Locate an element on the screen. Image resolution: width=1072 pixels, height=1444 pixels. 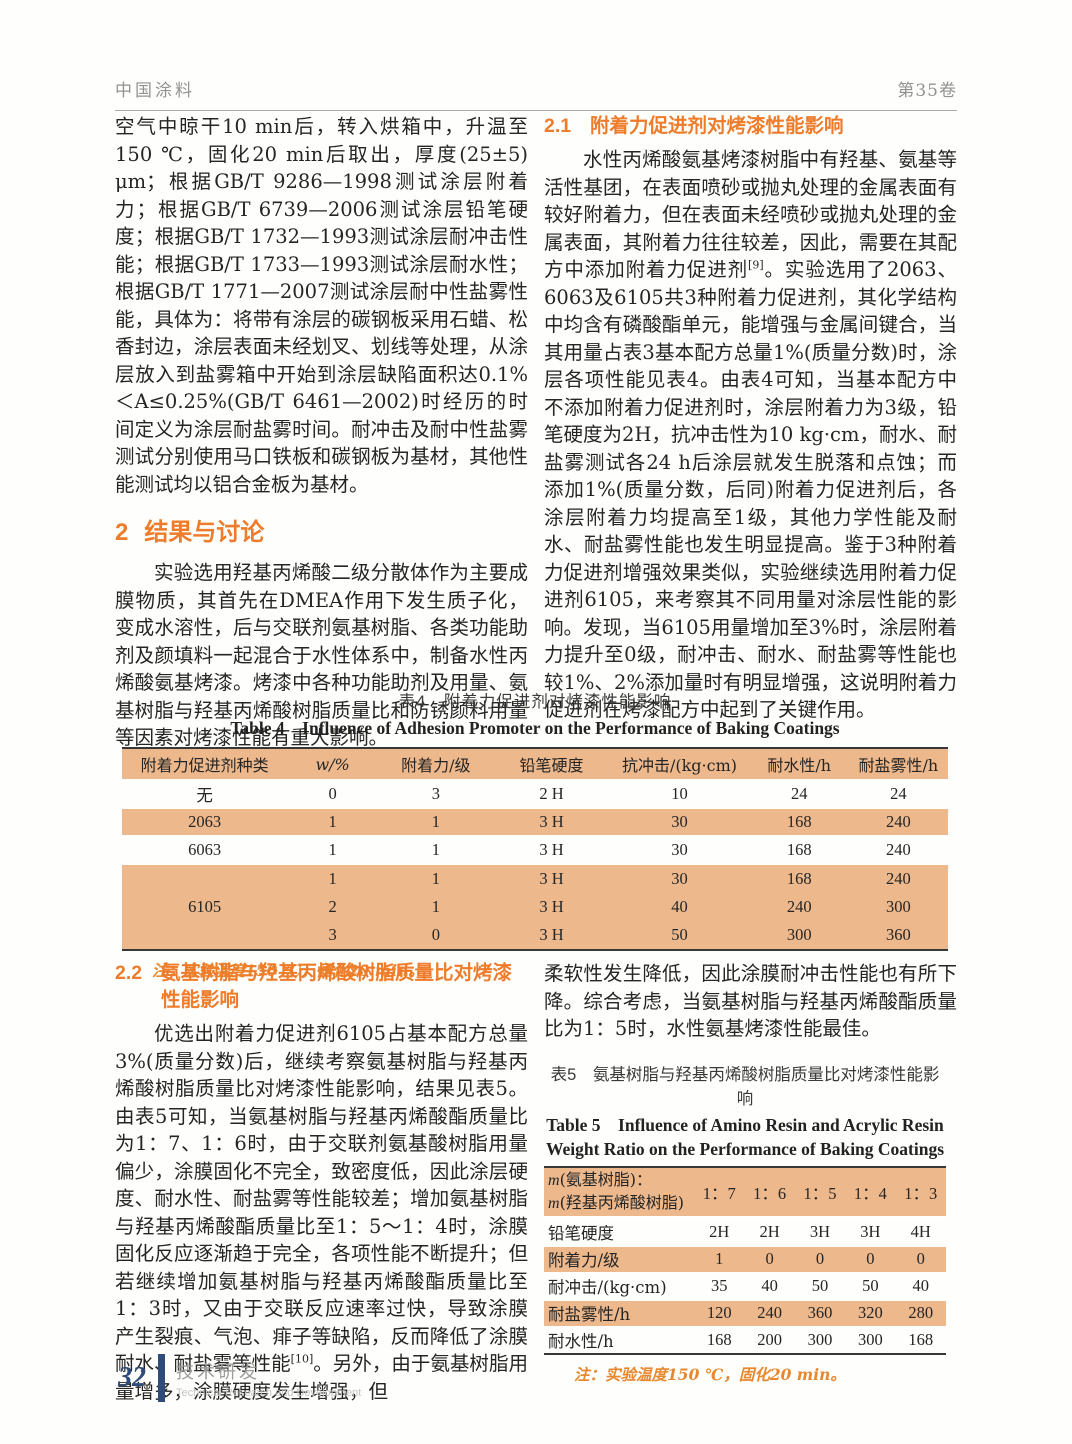
table-cell: 1：4 is located at coordinates (870, 1193).